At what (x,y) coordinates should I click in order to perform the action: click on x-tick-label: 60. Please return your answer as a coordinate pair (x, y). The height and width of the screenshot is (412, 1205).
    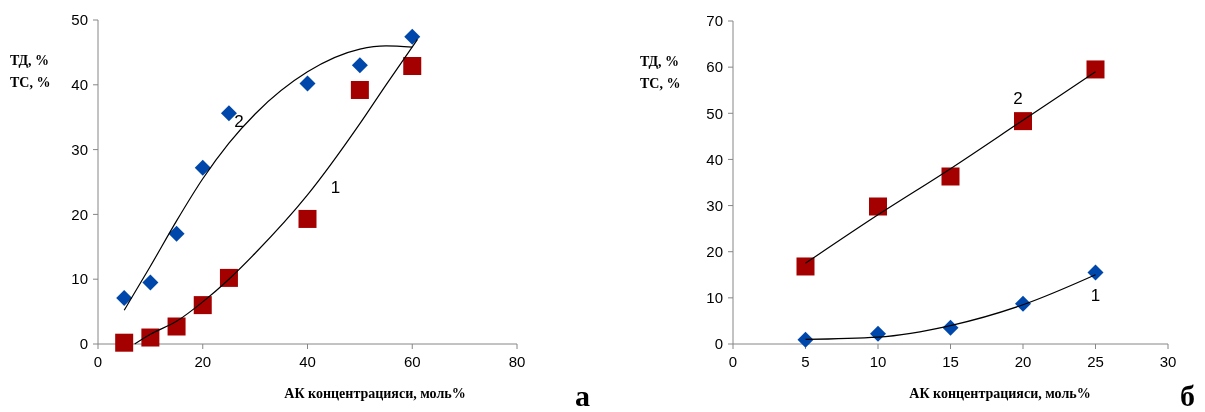
    Looking at the image, I should click on (412, 361).